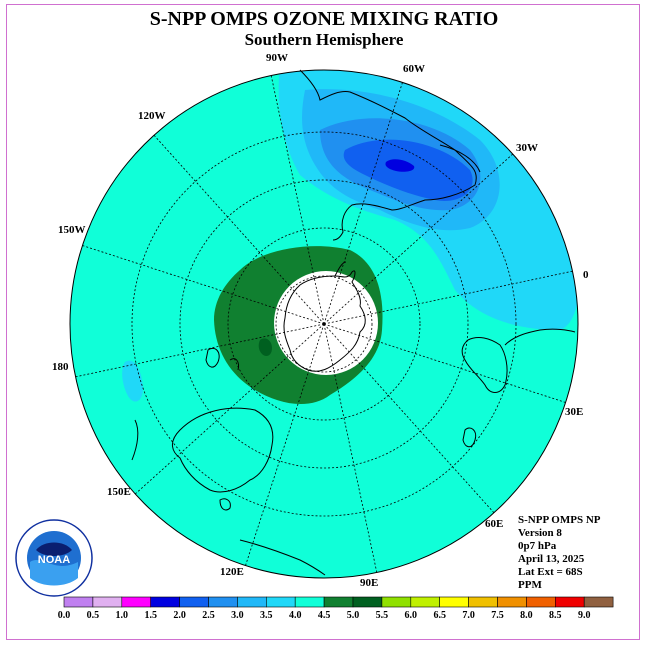 Image resolution: width=648 pixels, height=648 pixels. Describe the element at coordinates (550, 572) in the screenshot. I see `info-lat-ext: Lat Ext = 68S` at that location.